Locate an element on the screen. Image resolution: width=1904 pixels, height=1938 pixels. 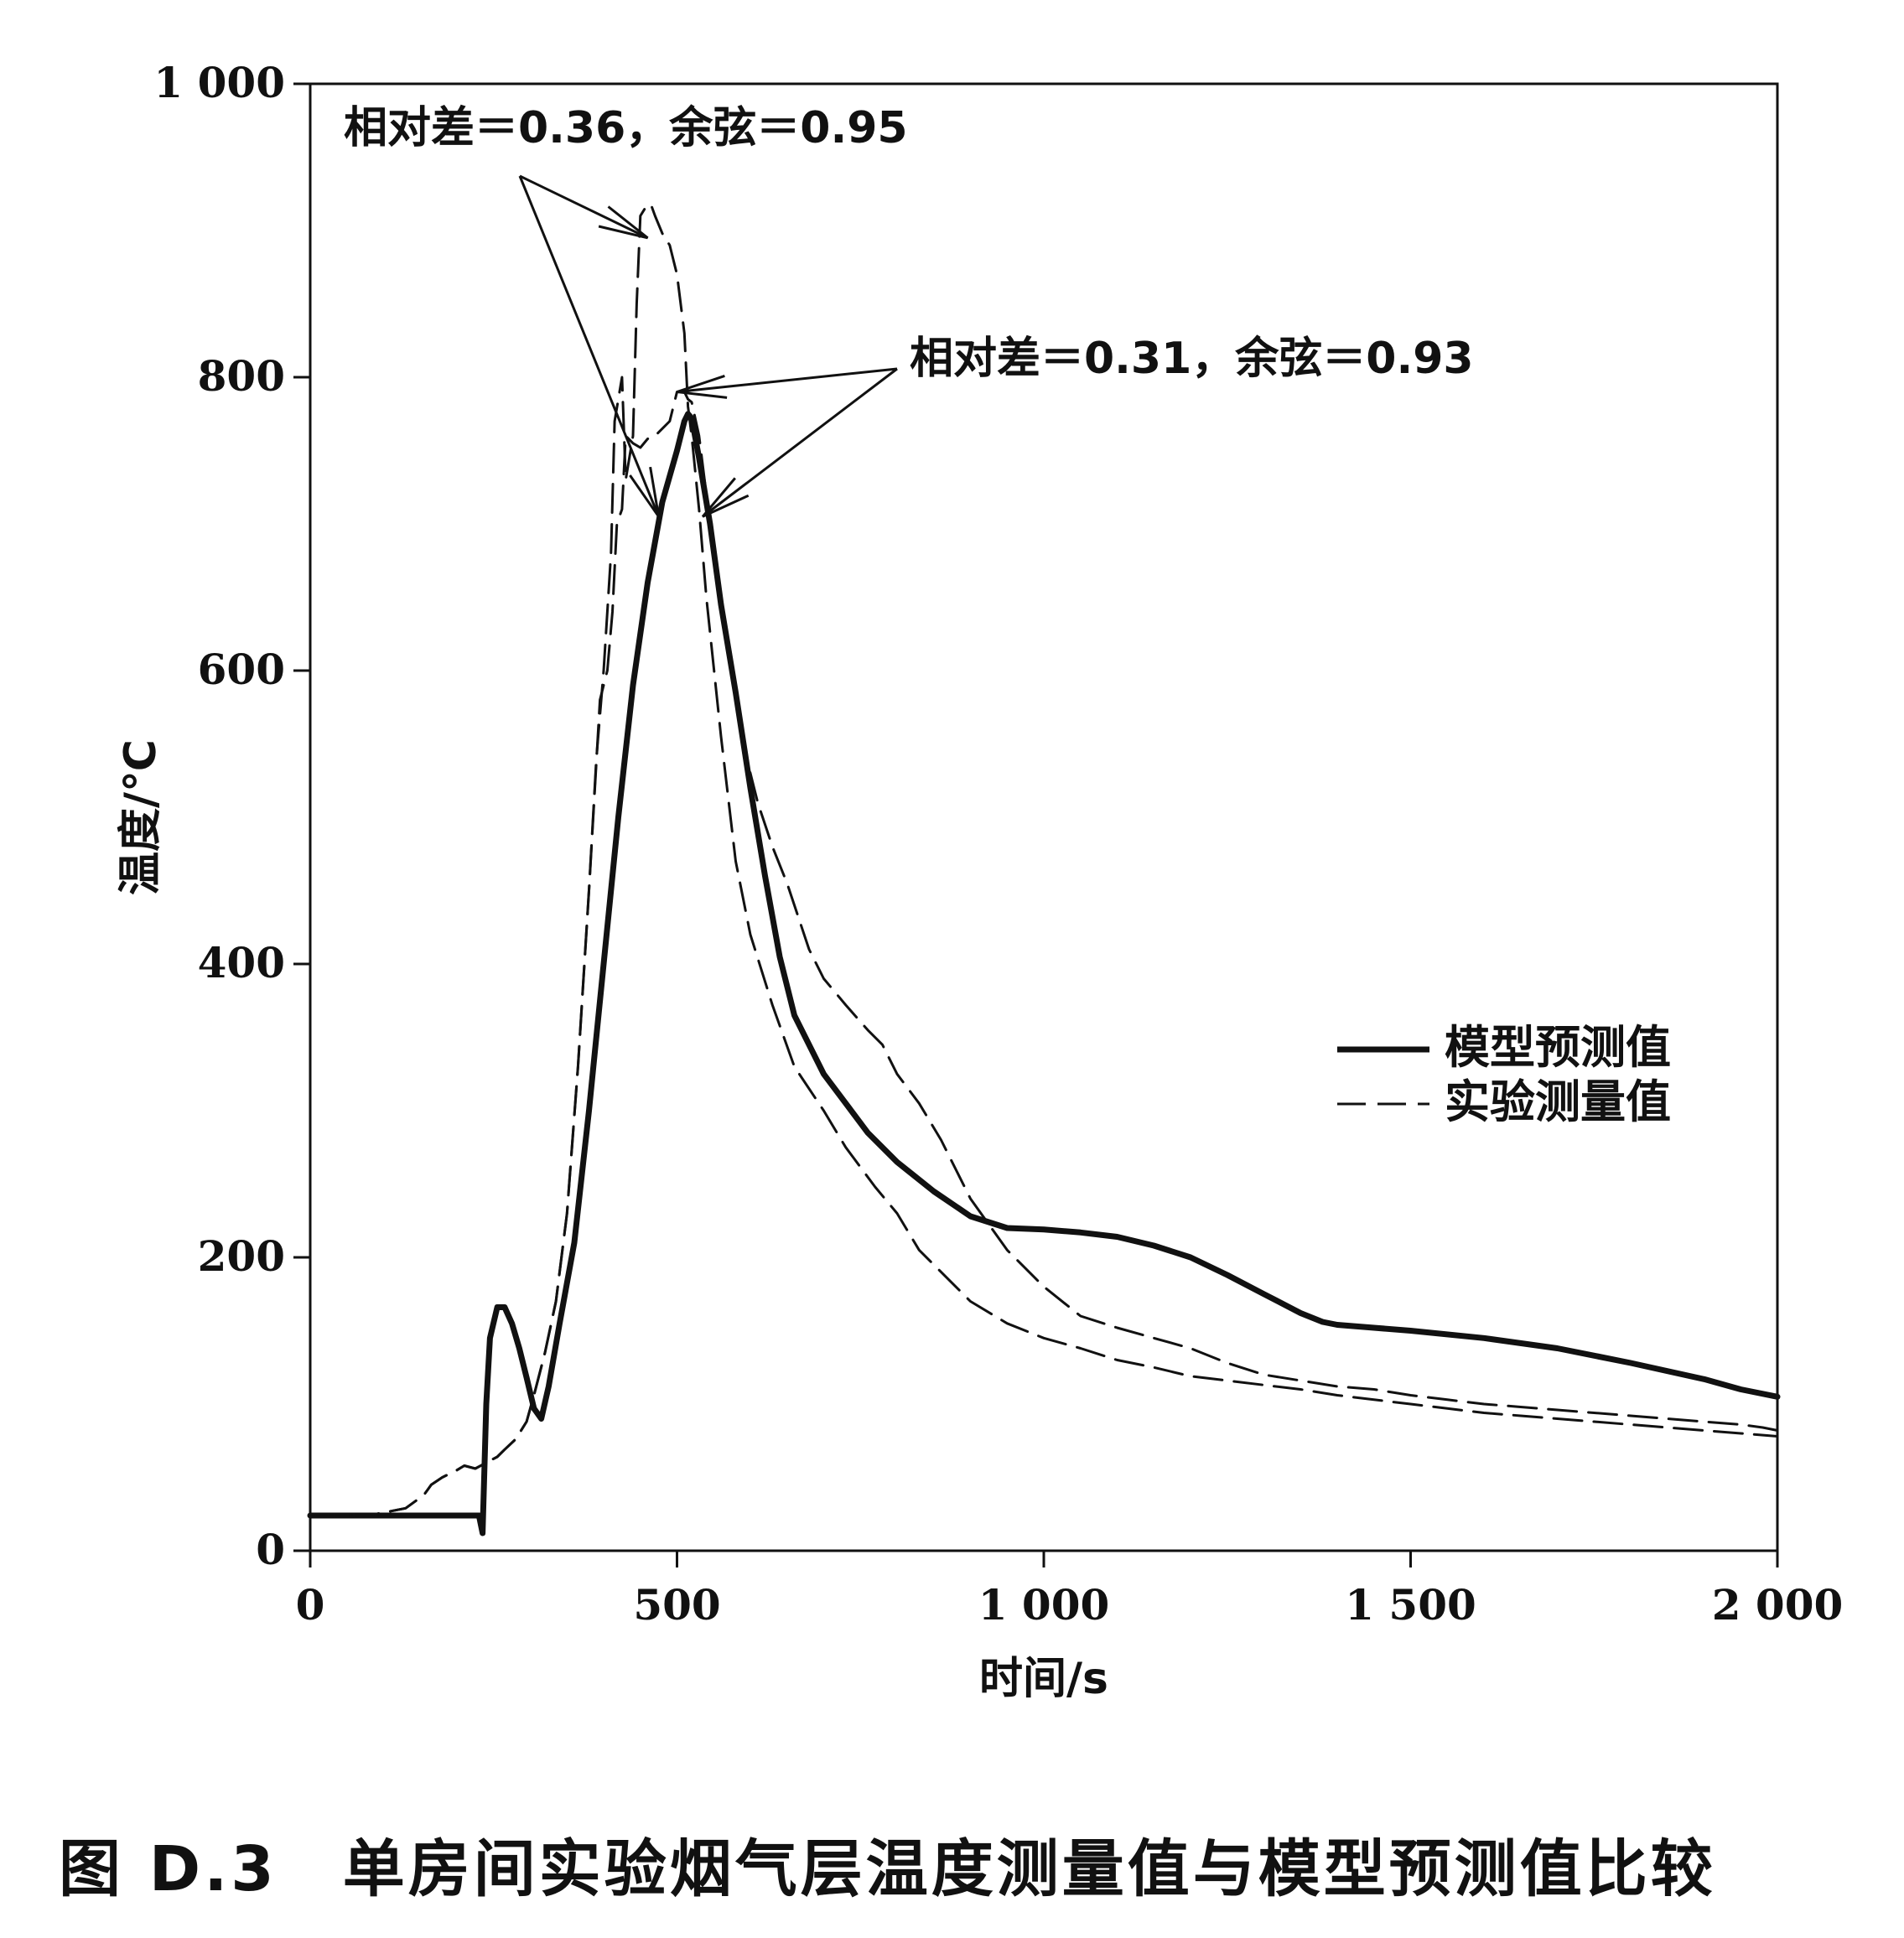
y-tick-label: 1 000 is located at coordinates (219, 82).